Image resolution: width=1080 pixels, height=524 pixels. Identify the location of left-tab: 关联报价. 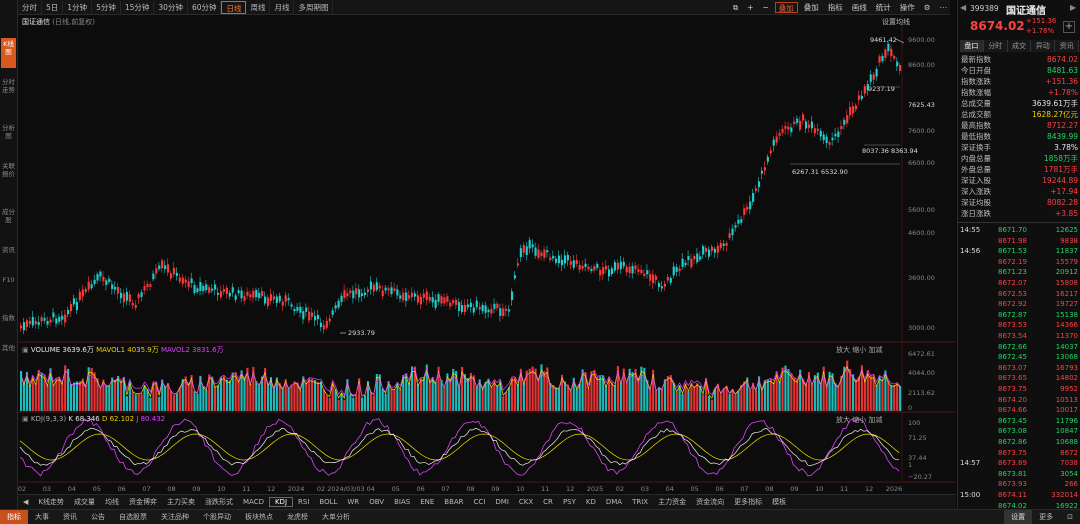
(8, 170).